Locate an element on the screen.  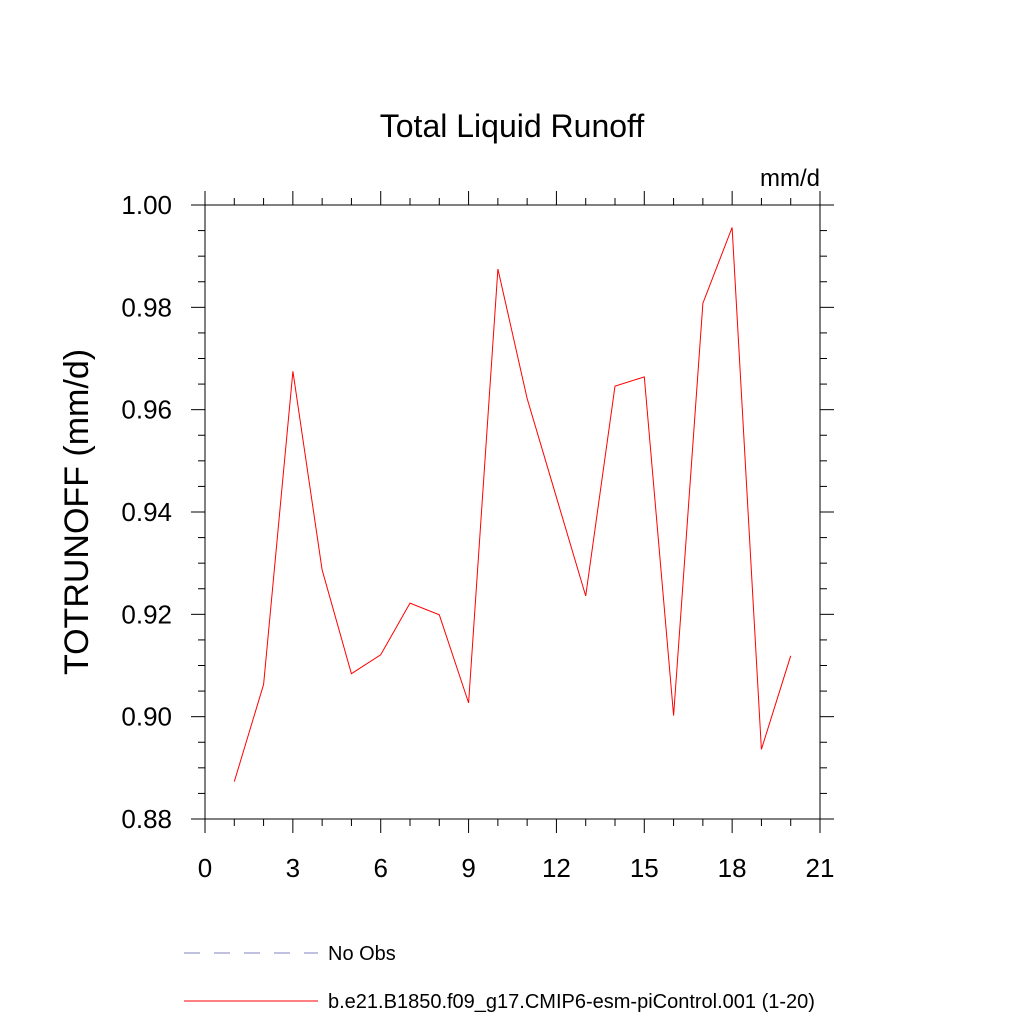
y-tick-label: 0.94 is located at coordinates (146, 512).